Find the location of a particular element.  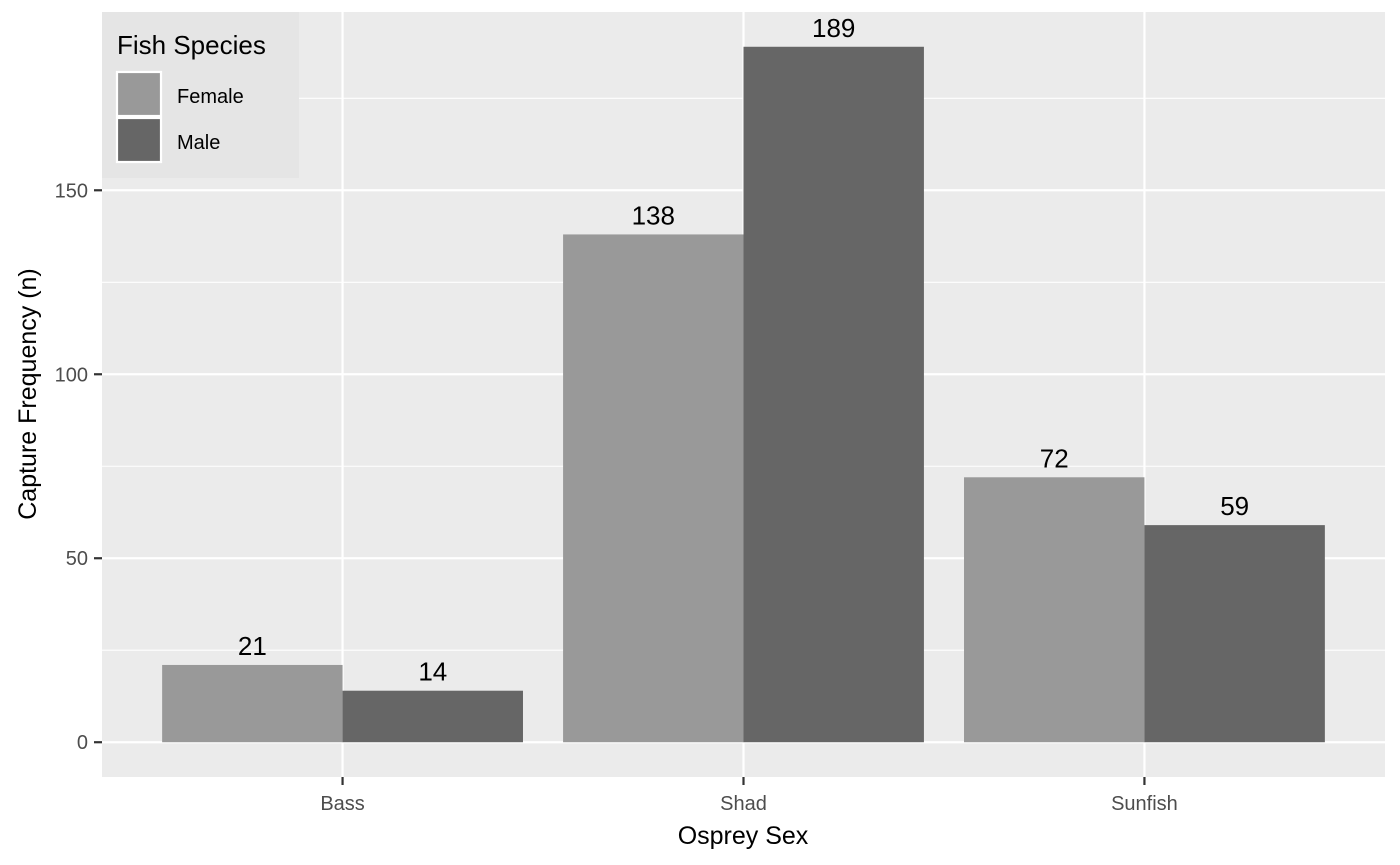

x-axis: Bass Shad Sunfish is located at coordinates (749, 796).